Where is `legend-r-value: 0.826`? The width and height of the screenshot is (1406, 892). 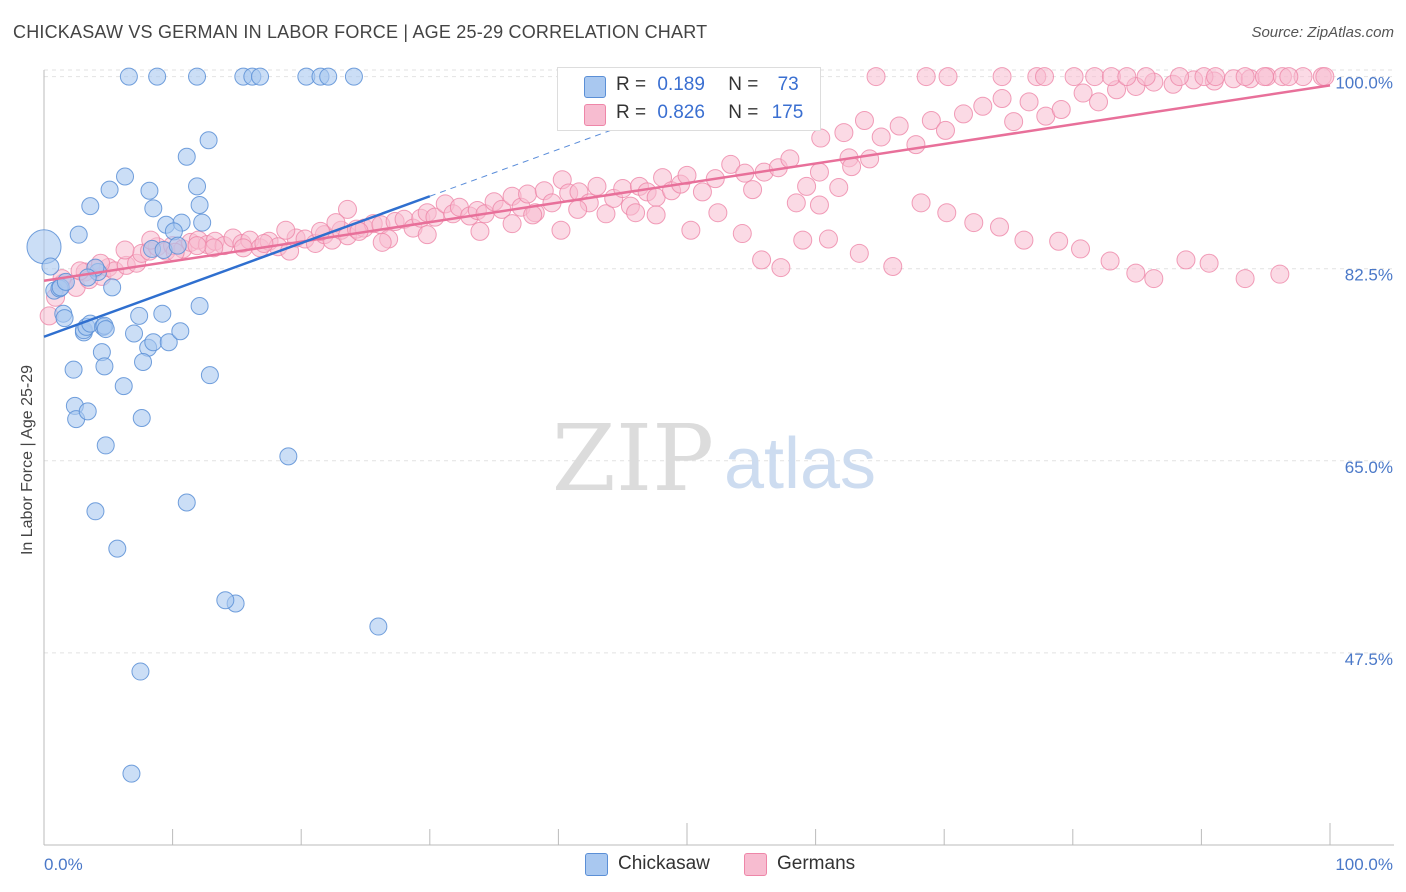
legend-r-value: 0.826 is located at coordinates (681, 112).